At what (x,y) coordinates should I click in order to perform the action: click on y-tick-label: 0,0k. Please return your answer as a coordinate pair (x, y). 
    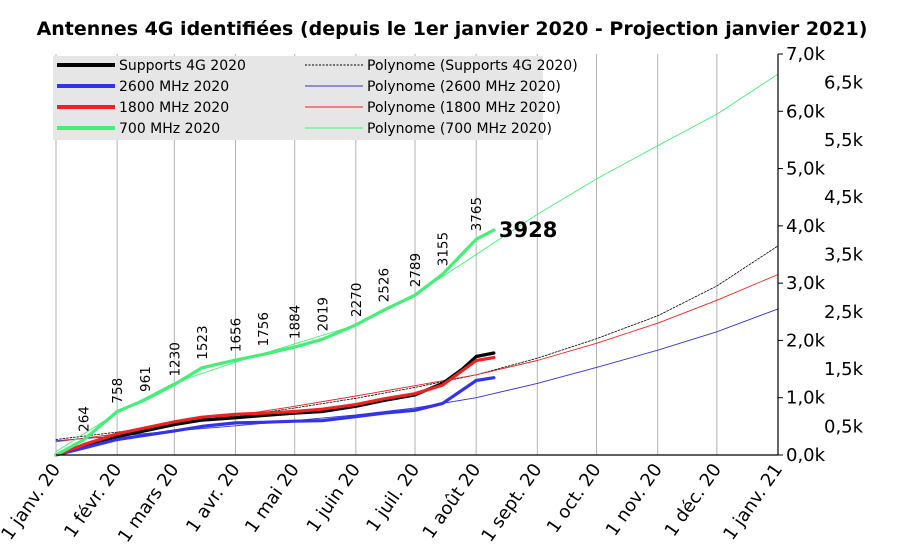
    Looking at the image, I should click on (806, 455).